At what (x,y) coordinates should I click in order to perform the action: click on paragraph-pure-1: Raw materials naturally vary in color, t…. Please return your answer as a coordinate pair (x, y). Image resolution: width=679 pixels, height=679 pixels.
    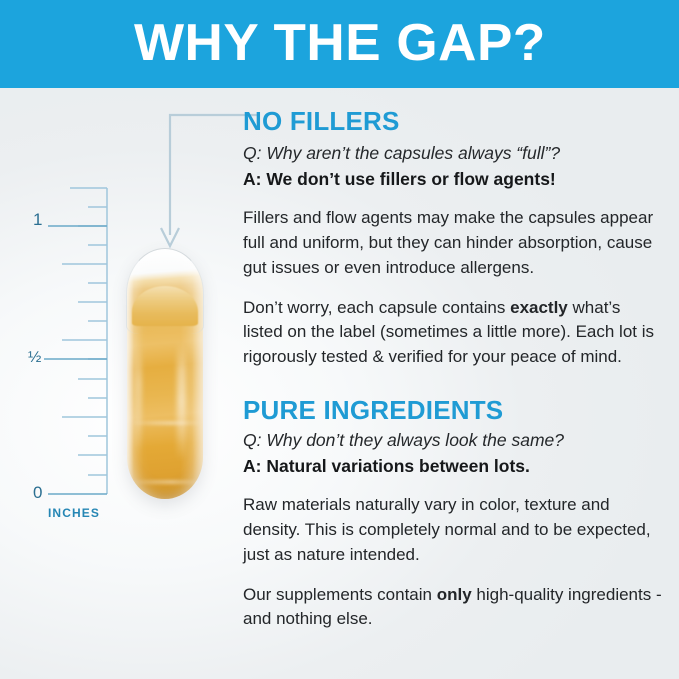
    Looking at the image, I should click on (447, 529).